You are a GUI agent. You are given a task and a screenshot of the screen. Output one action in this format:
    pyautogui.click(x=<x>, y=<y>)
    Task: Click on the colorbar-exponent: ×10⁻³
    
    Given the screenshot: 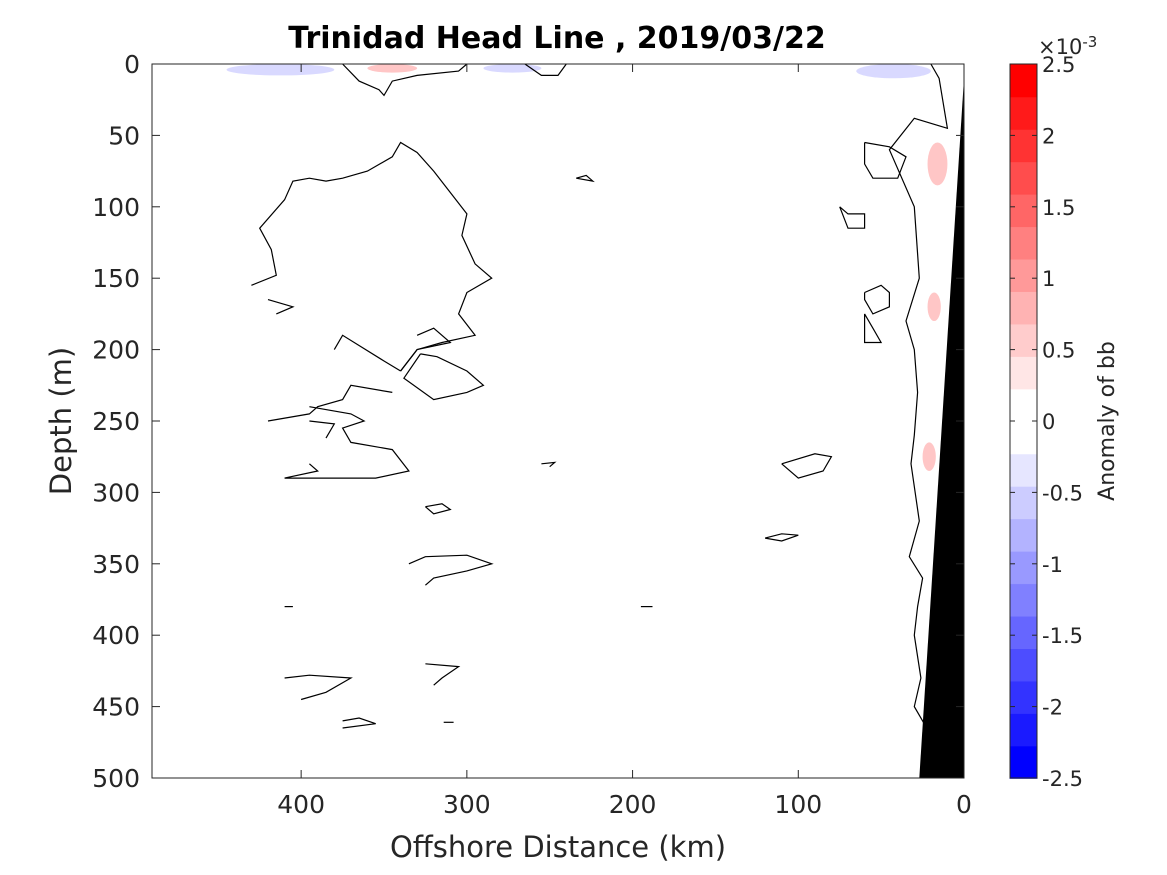 What is the action you would take?
    pyautogui.click(x=1067, y=46)
    